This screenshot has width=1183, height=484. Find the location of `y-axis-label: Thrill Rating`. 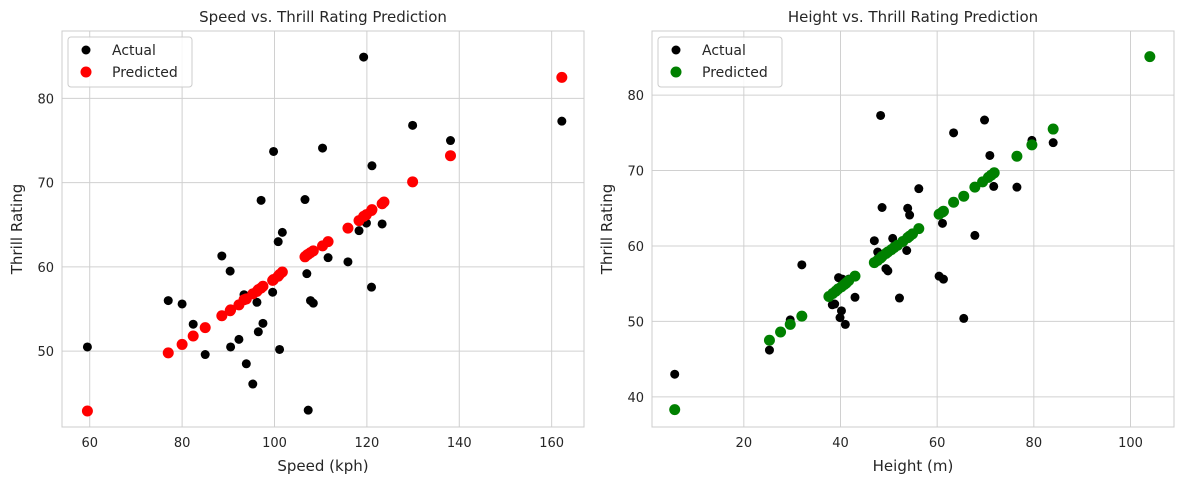

y-axis-label: Thrill Rating is located at coordinates (607, 229).